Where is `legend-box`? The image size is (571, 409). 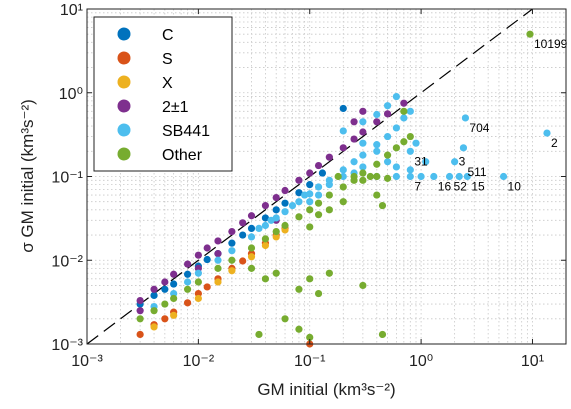 legend-box is located at coordinates (163, 94).